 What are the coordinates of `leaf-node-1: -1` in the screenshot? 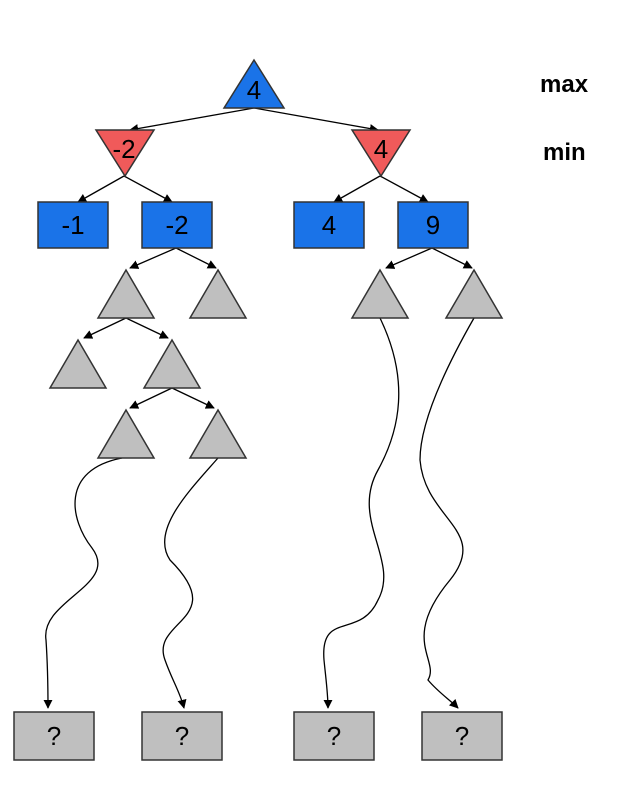 It's located at (73, 225).